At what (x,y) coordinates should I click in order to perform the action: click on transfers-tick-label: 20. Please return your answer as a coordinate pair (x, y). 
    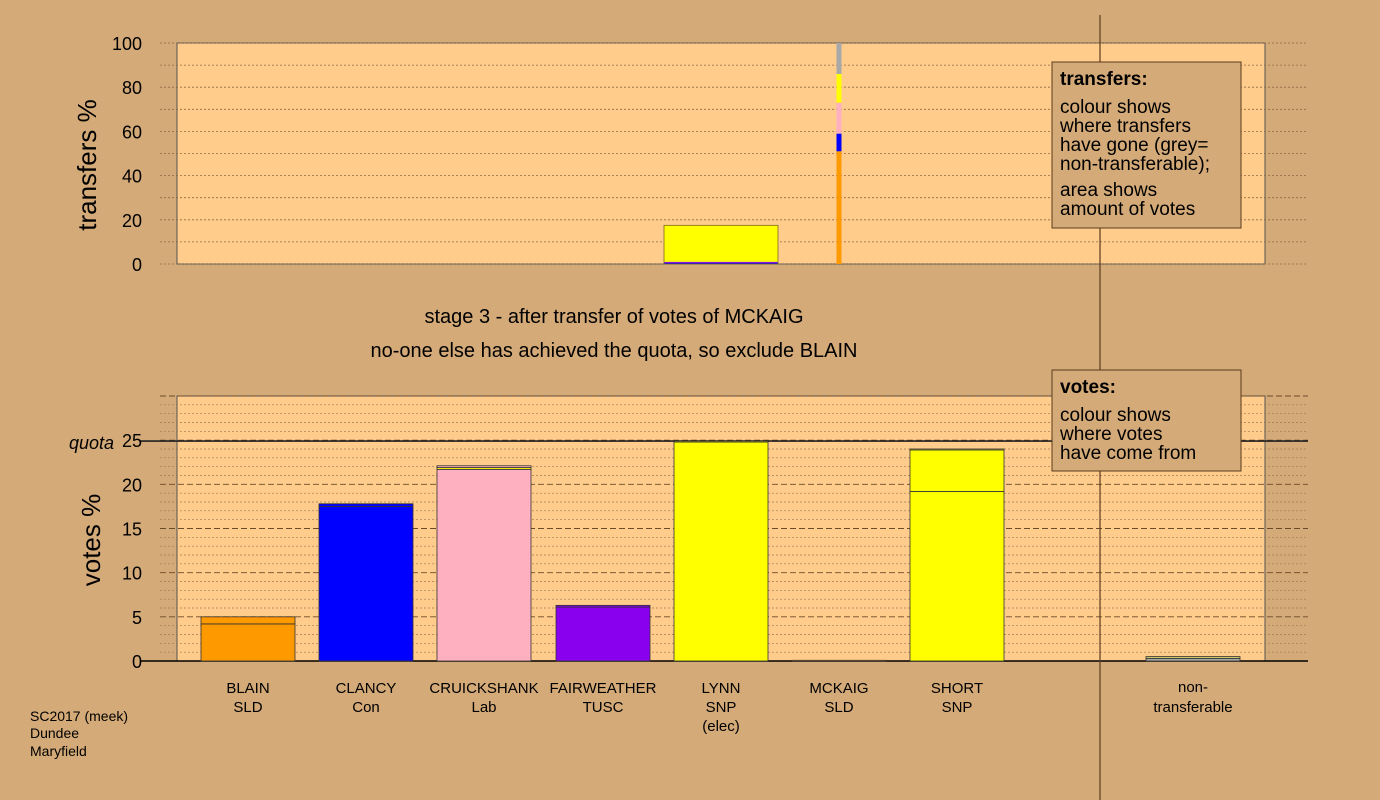
    Looking at the image, I should click on (132, 221).